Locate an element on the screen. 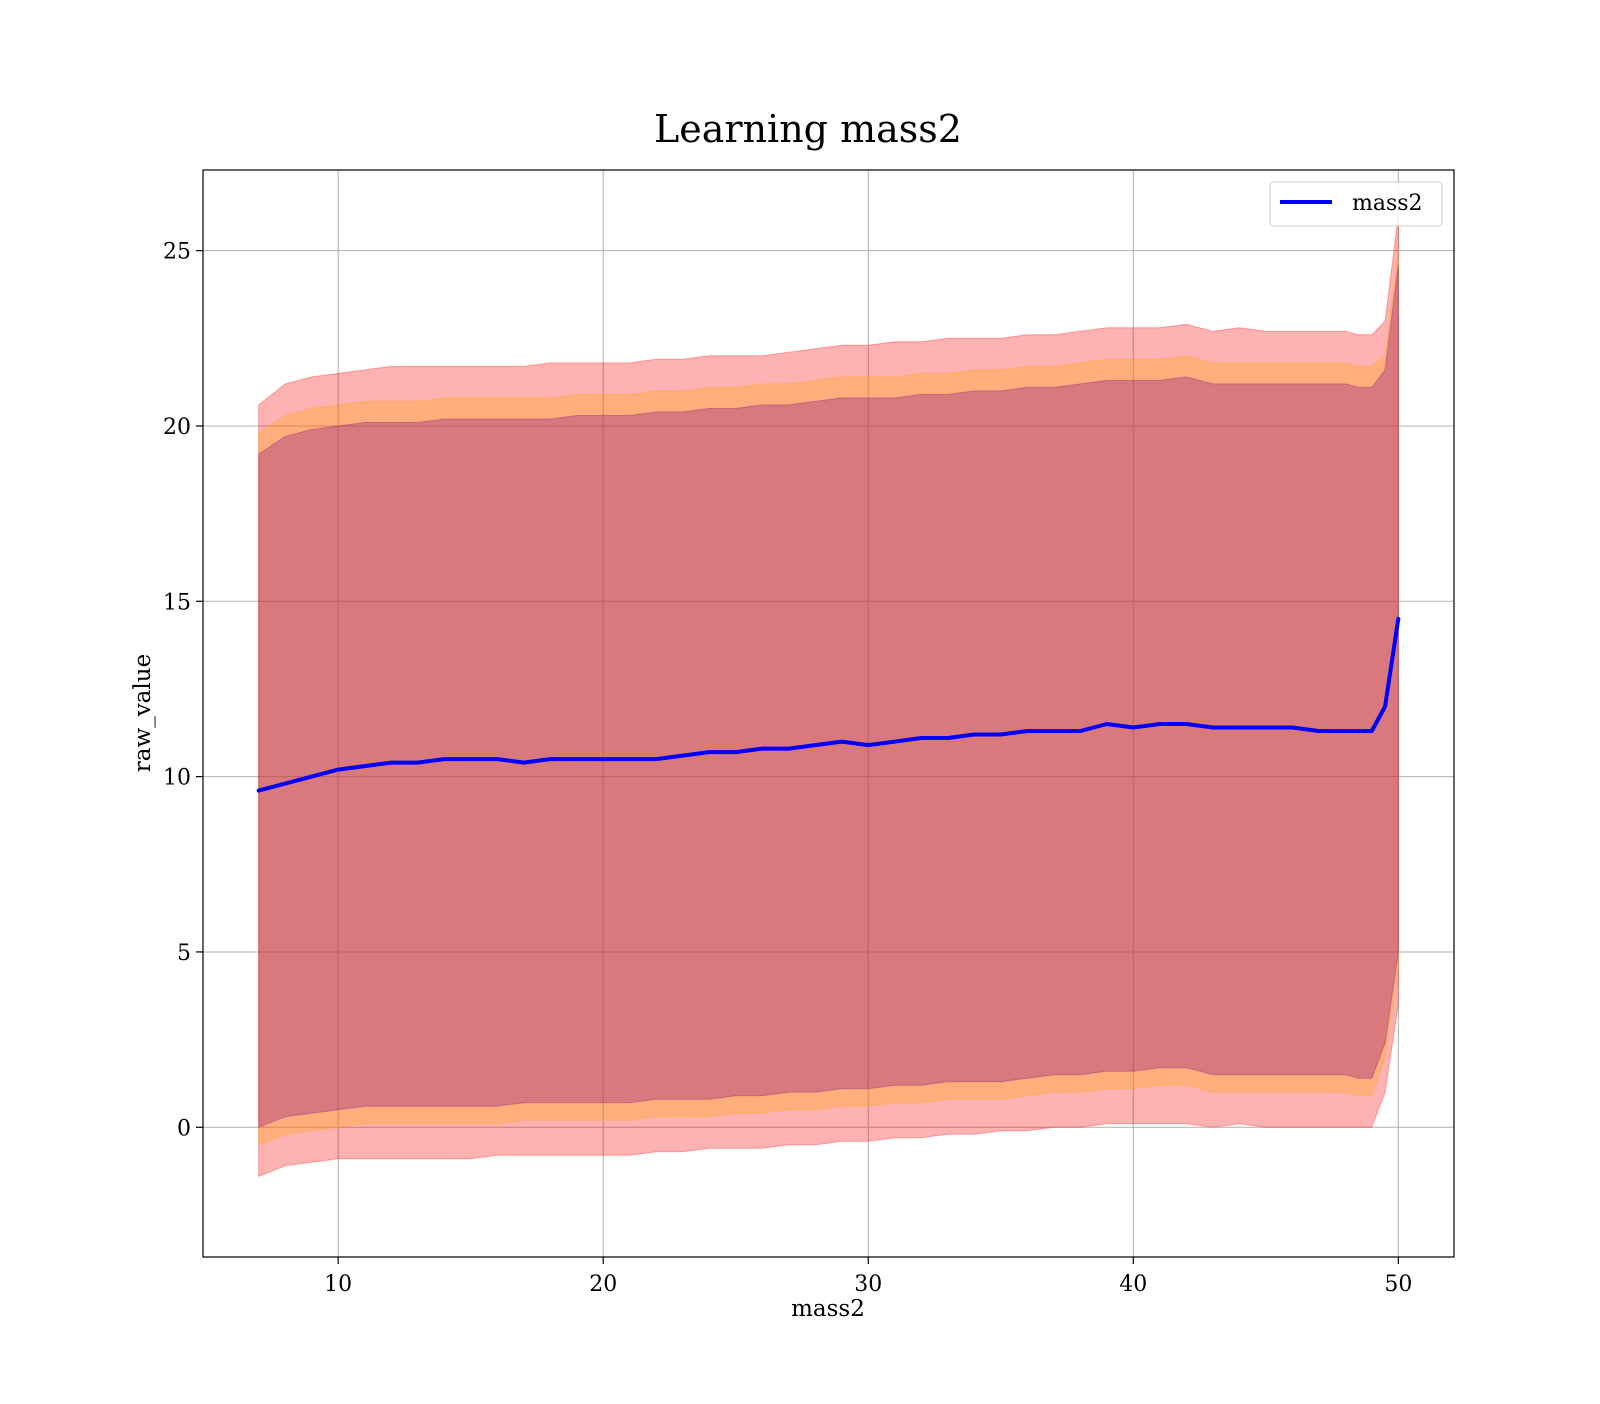 The width and height of the screenshot is (1600, 1404). y-tick-label: 5 is located at coordinates (184, 953).